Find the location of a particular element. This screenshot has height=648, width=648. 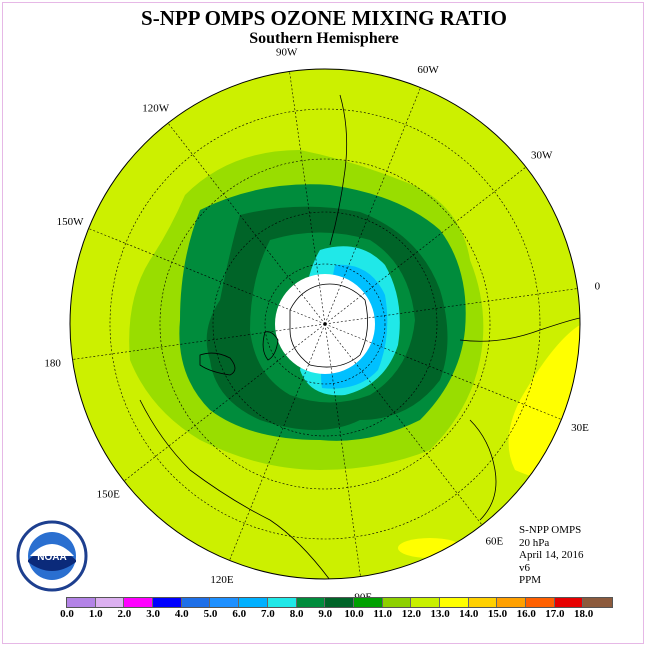

colorbar-tick-label: 6.0 is located at coordinates (239, 614).